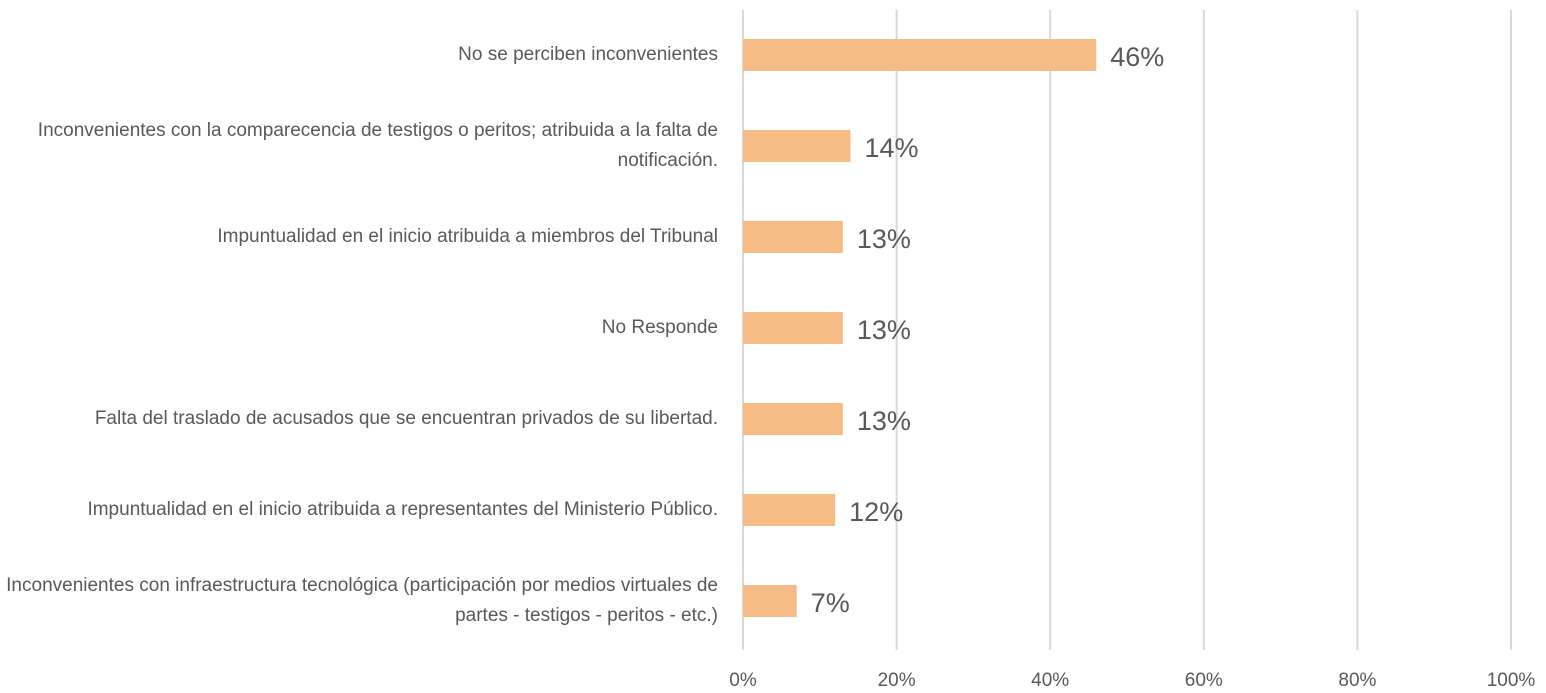  What do you see at coordinates (897, 680) in the screenshot?
I see `x-tick-label: 20%` at bounding box center [897, 680].